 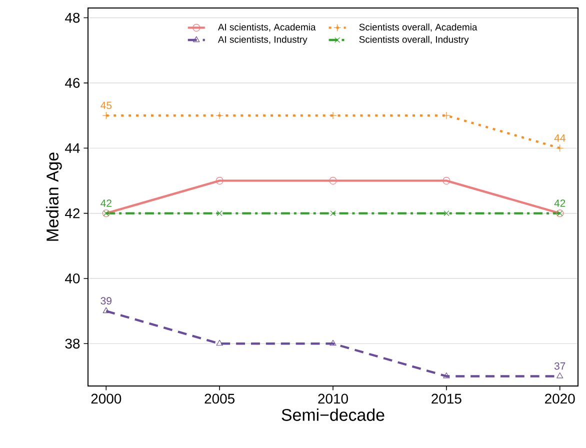 What do you see at coordinates (72, 17) in the screenshot?
I see `y-tick-label: 48` at bounding box center [72, 17].